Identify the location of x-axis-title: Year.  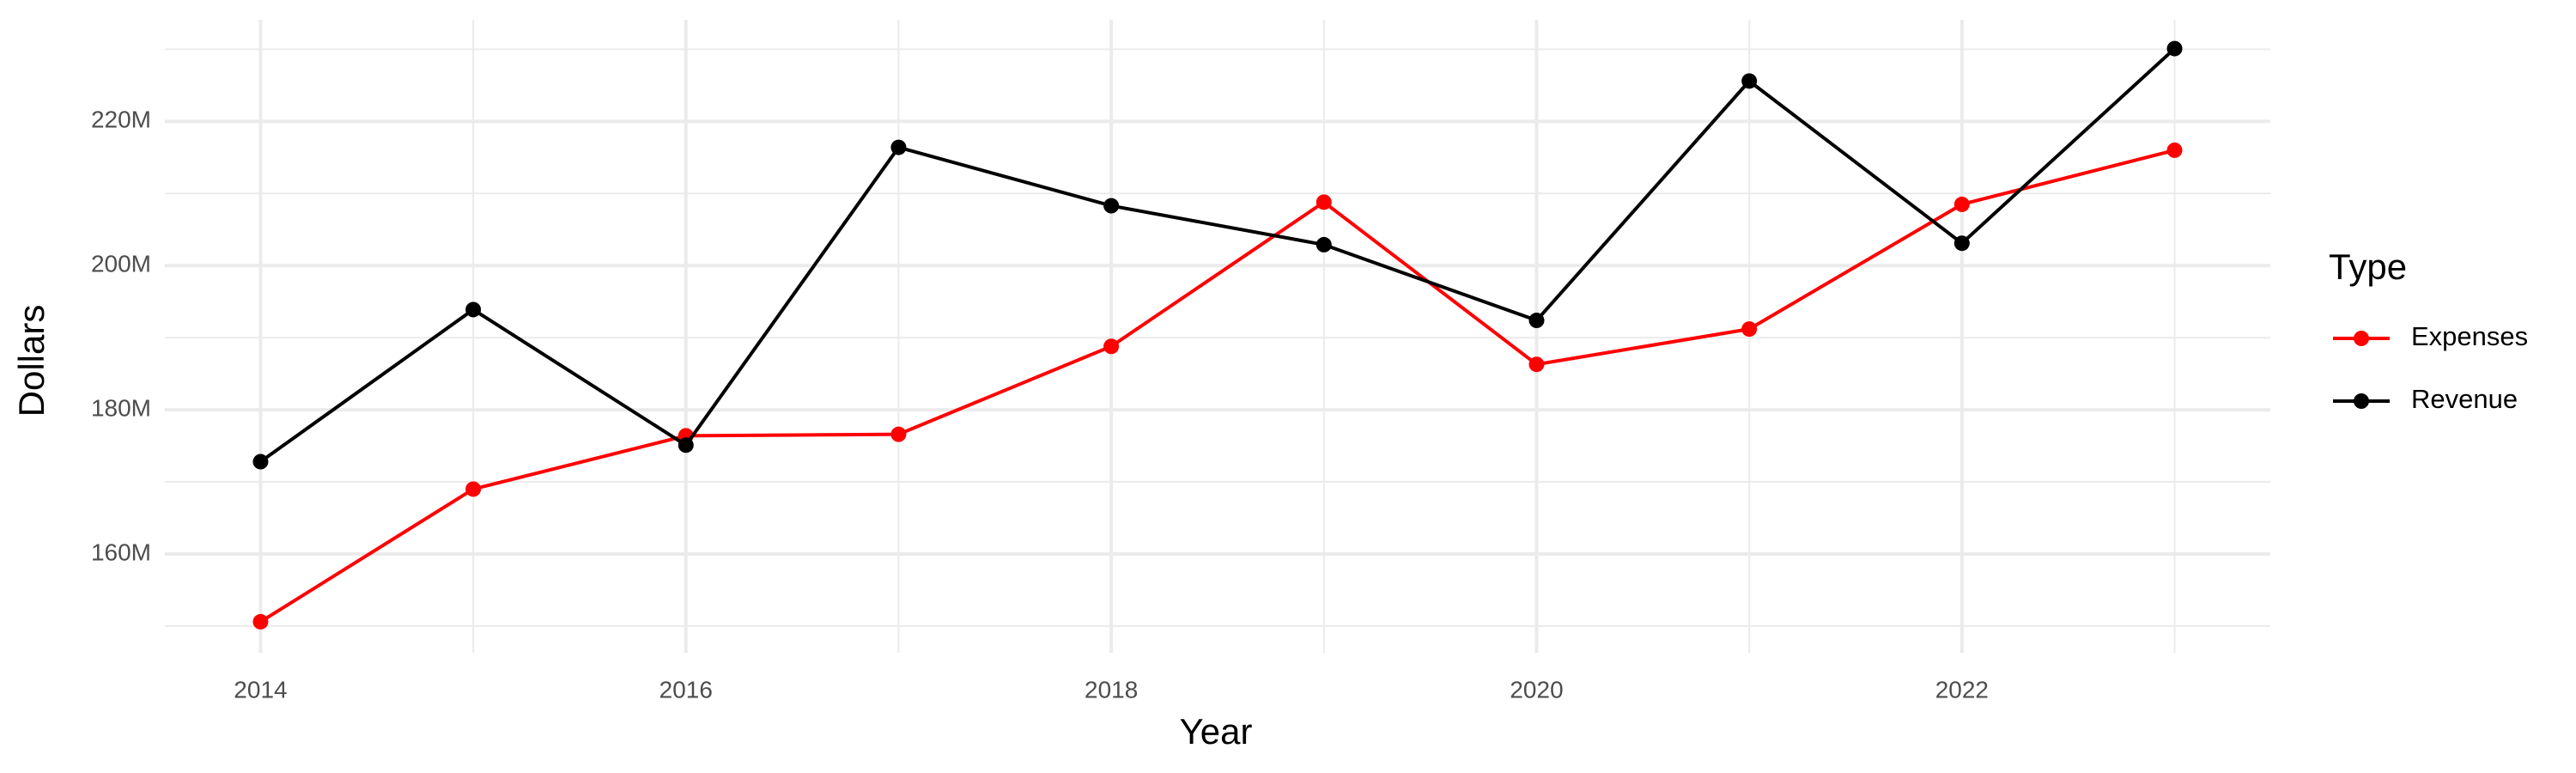
(1217, 731).